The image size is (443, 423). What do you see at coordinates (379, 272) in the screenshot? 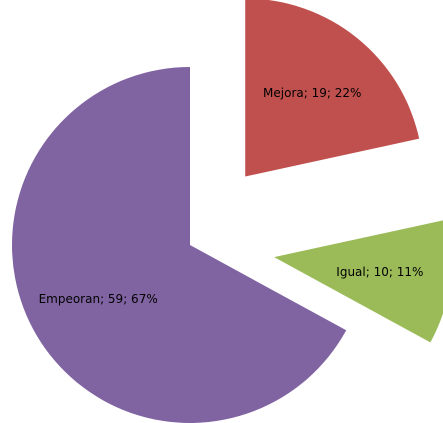
I see `data-label: Igual; 10; 11%` at bounding box center [379, 272].